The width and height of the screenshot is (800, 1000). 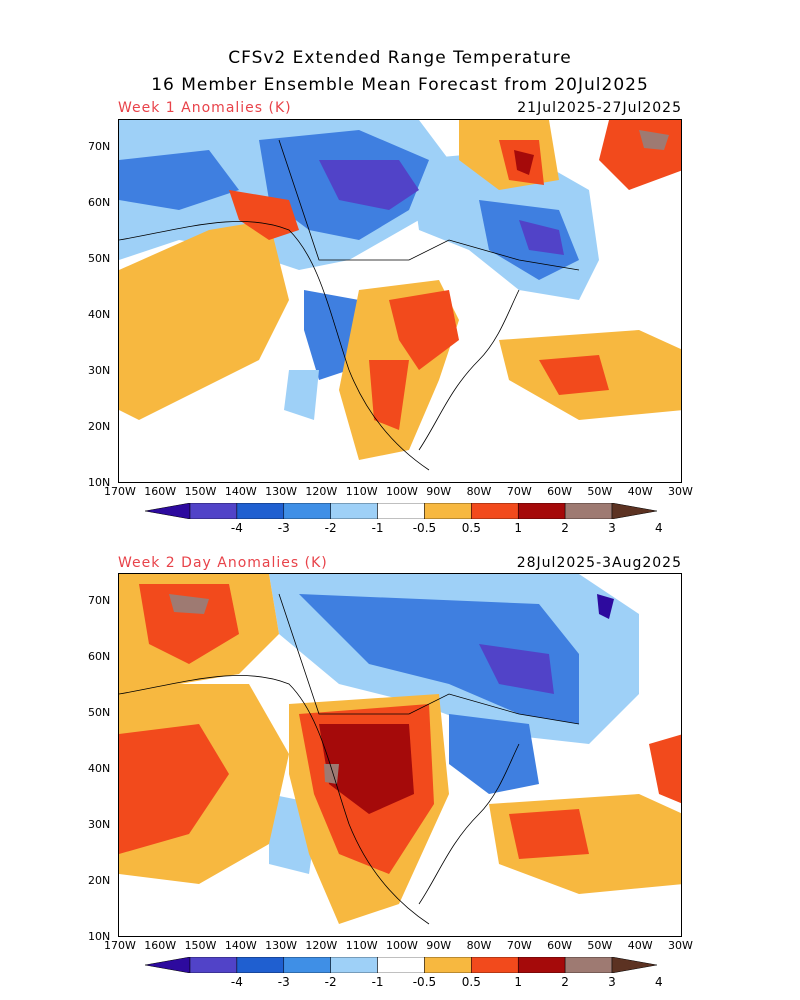 I want to click on colorbar1-cb-label: -3, so click(x=283, y=528).